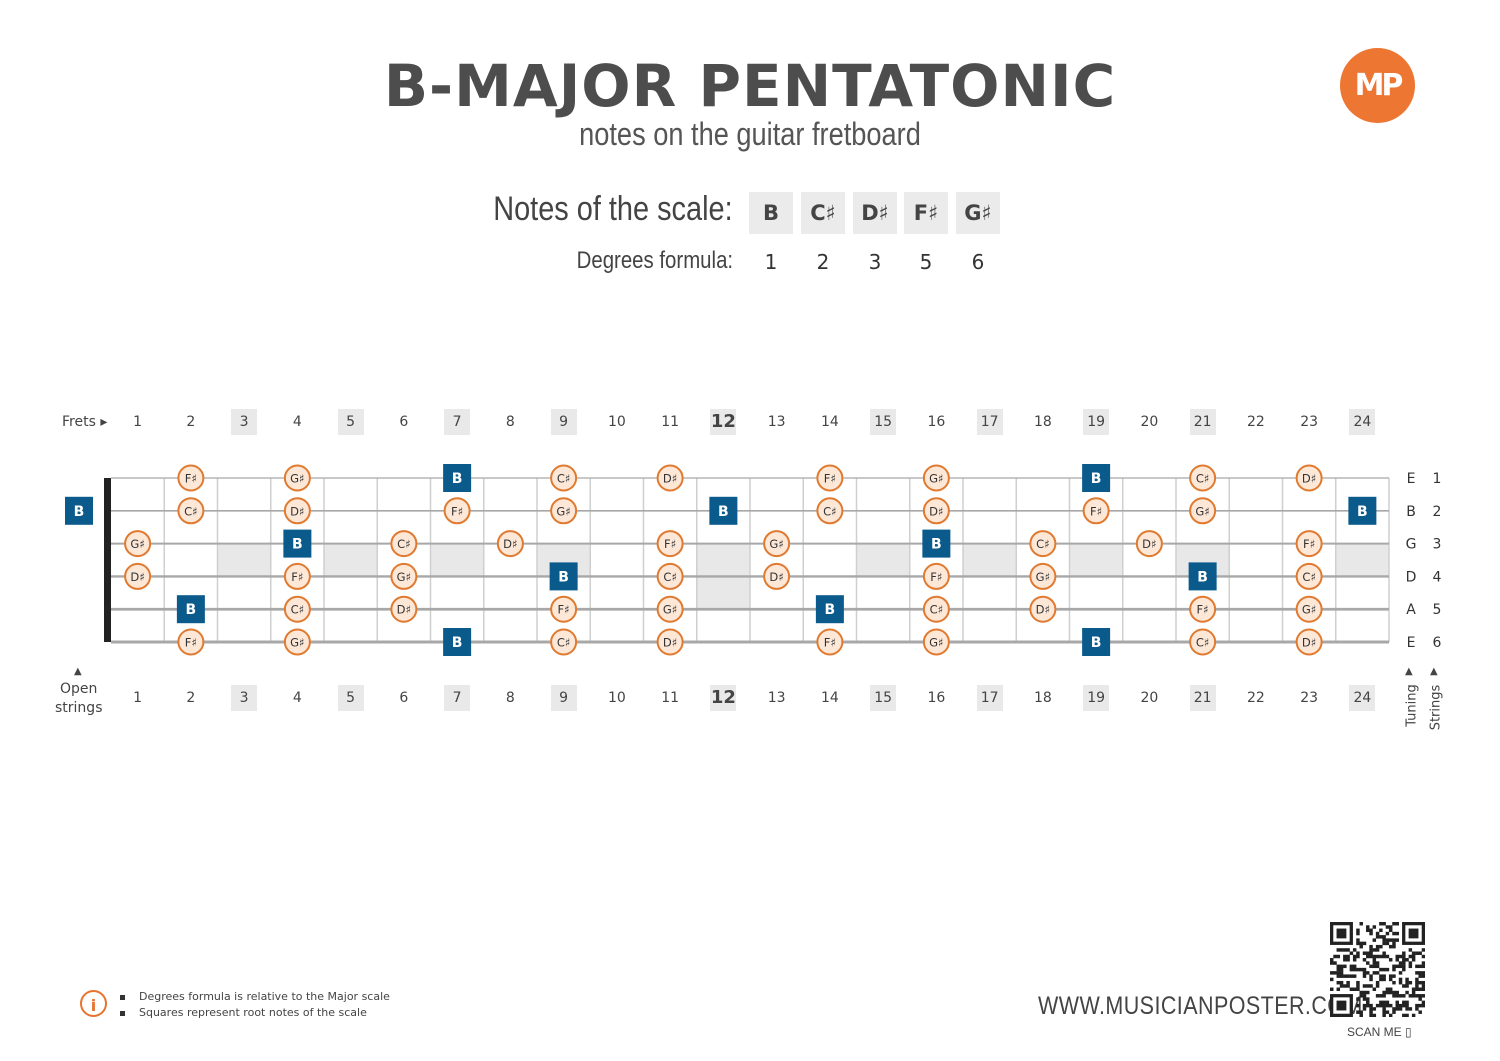 Image resolution: width=1500 pixels, height=1061 pixels. Describe the element at coordinates (1411, 512) in the screenshot. I see `tuning-note: B` at that location.